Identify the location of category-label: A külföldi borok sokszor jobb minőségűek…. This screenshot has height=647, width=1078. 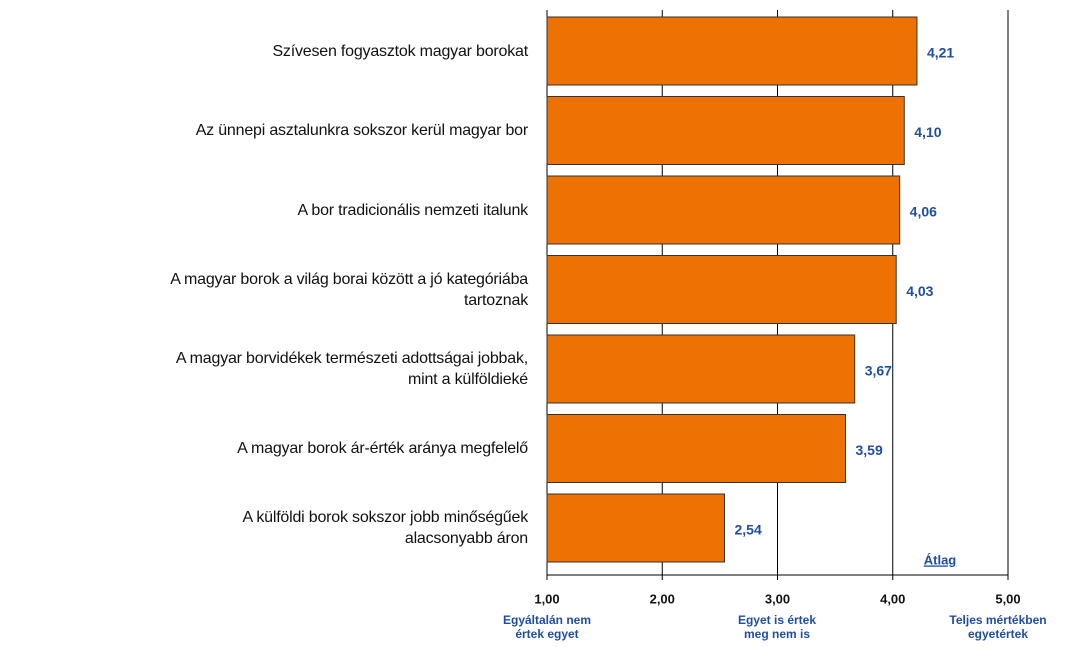
(385, 528).